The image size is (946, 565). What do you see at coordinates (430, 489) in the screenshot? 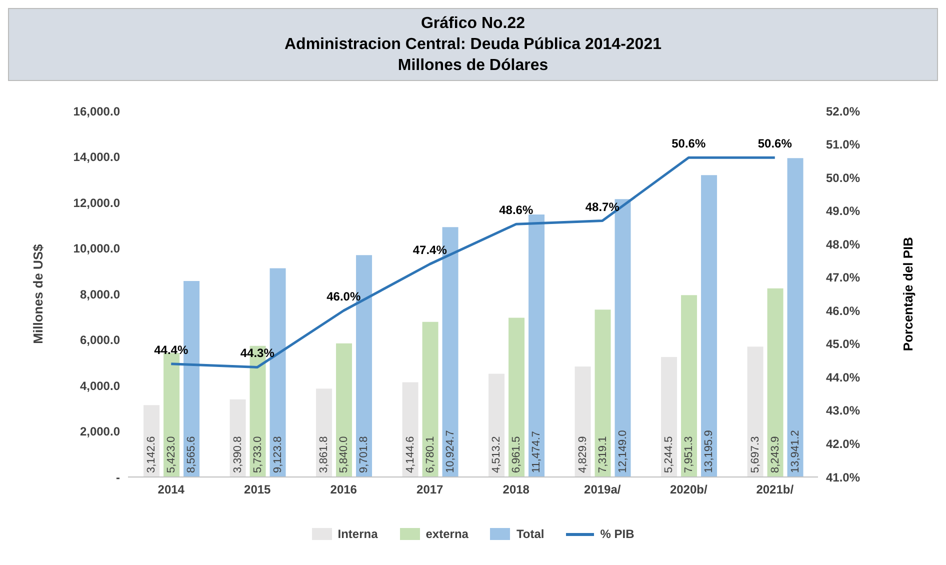
I see `x-tick-label: 2017` at bounding box center [430, 489].